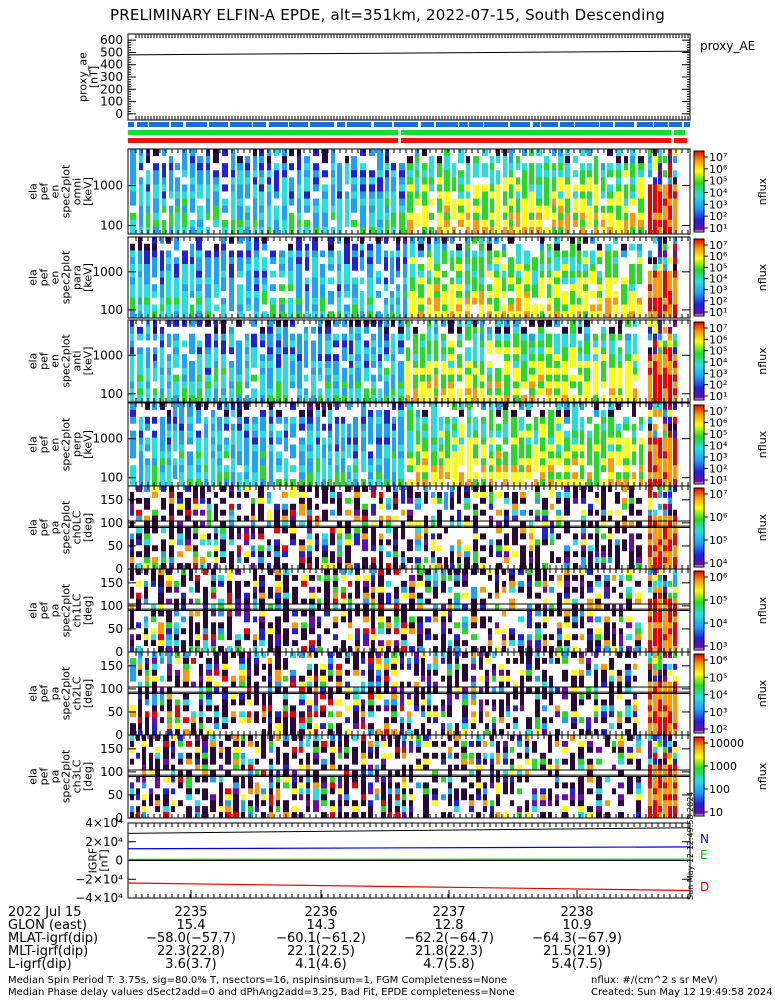 The height and width of the screenshot is (1000, 775). Describe the element at coordinates (403, 278) in the screenshot. I see `spectrogram-cells` at that location.